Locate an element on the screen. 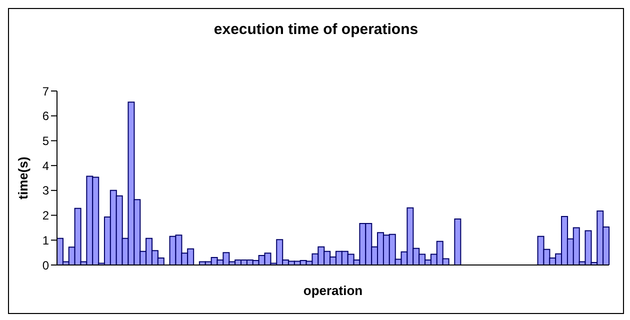 The image size is (630, 320). y-tick-label: 6 is located at coordinates (46, 116).